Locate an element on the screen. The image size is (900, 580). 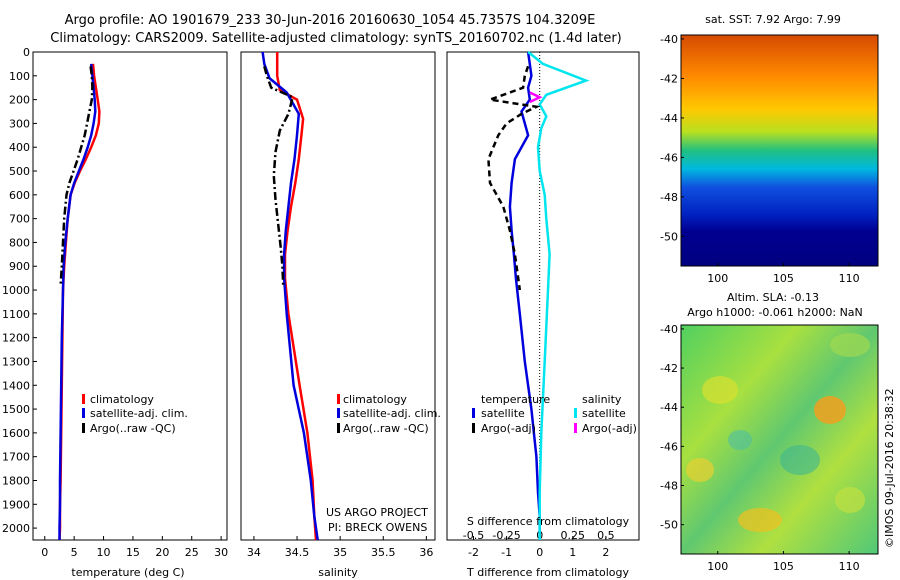
series-line-temperature-argo-adj- is located at coordinates (514, 178).